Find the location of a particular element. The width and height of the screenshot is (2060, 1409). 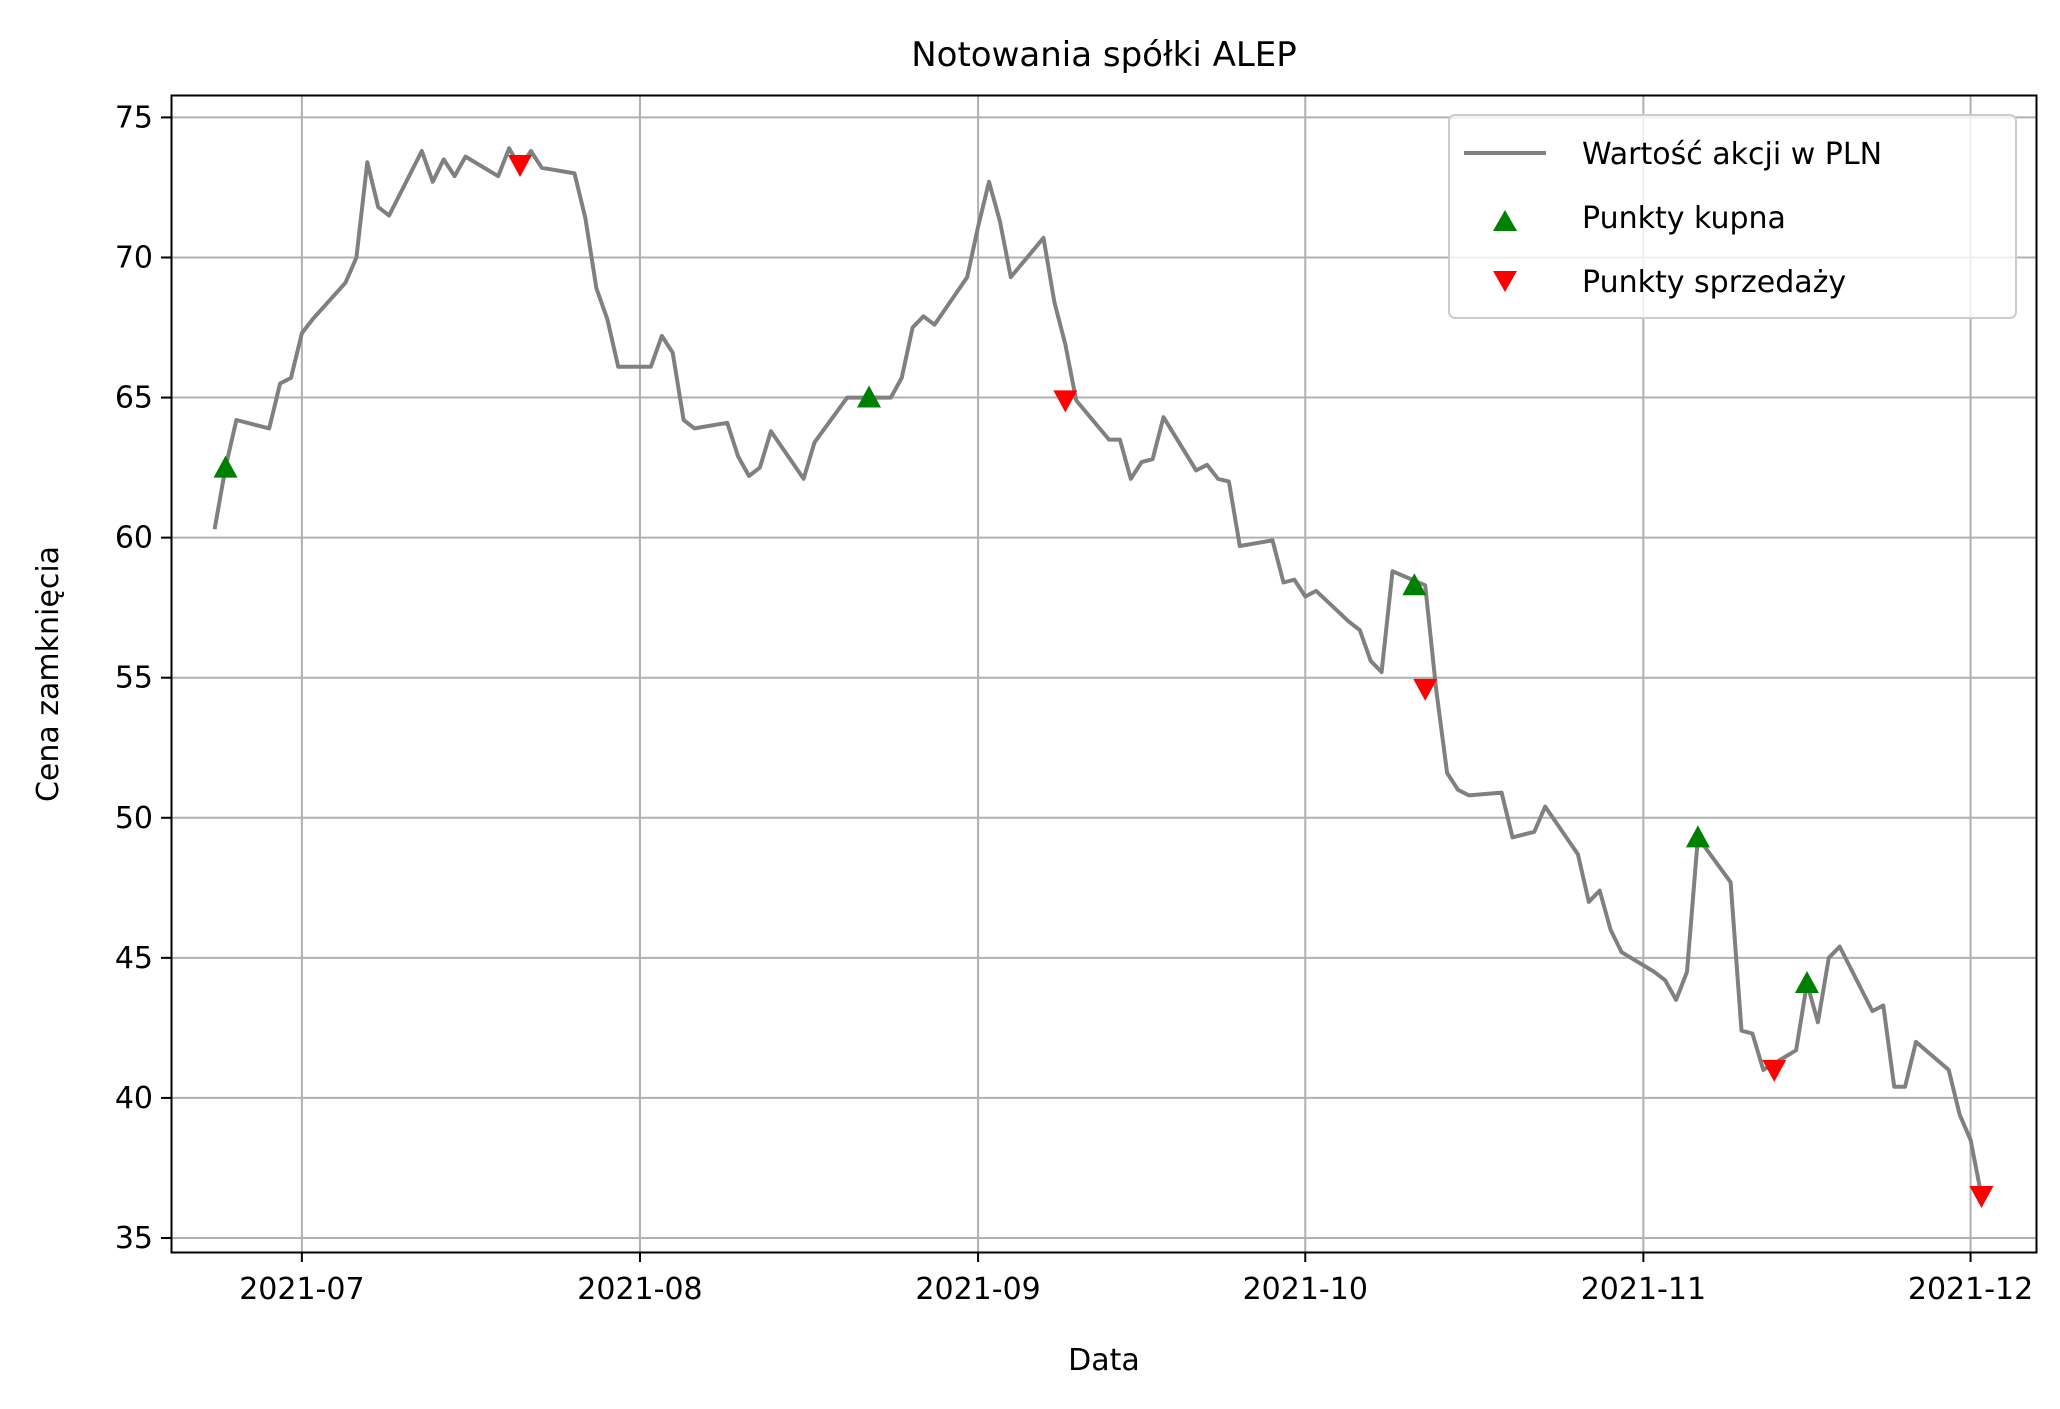

legend-box is located at coordinates (1732, 216).